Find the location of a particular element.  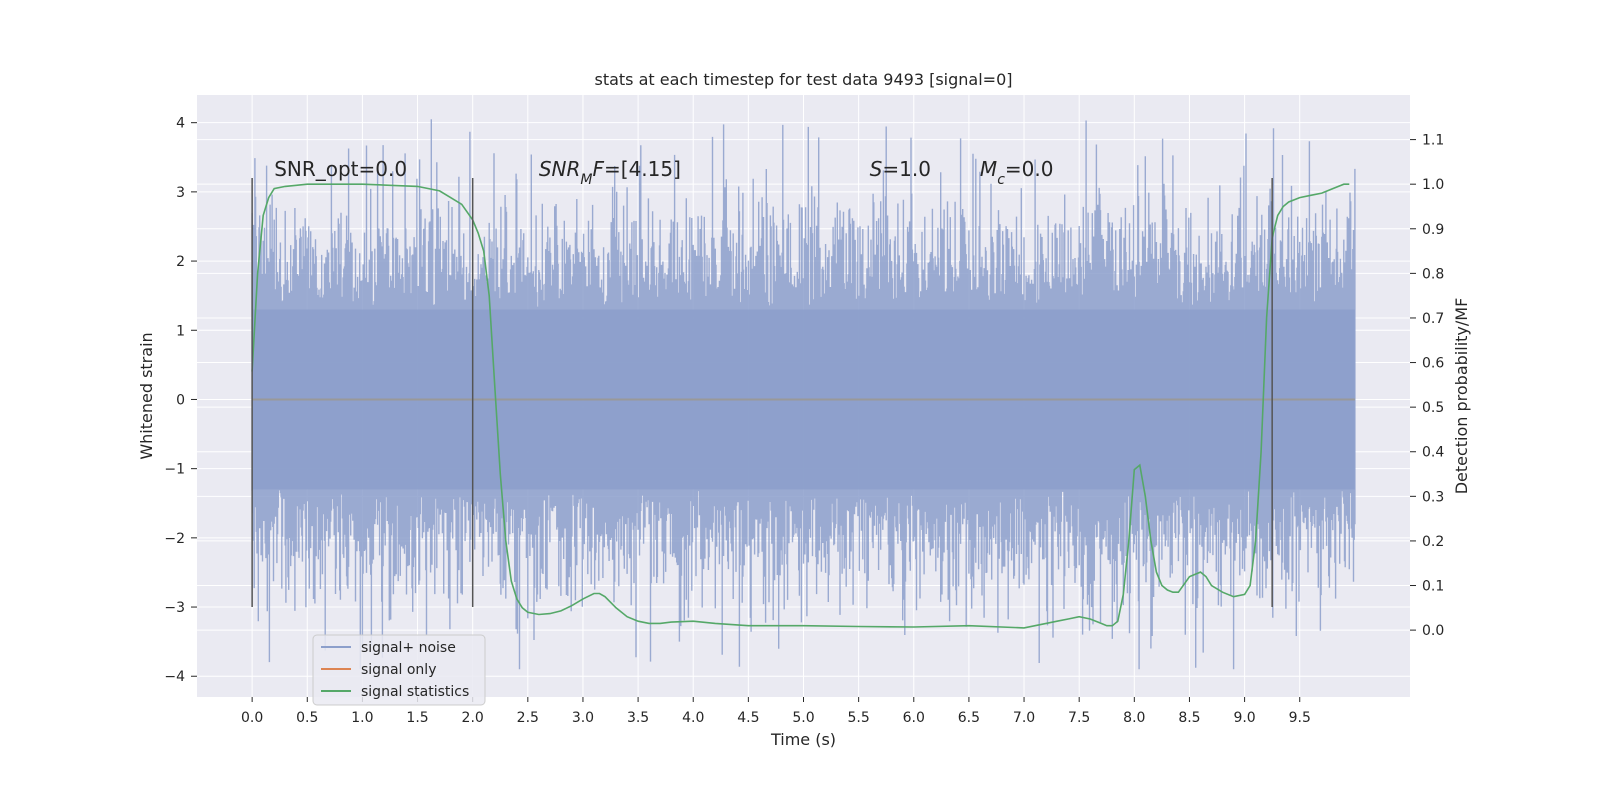

y-right-tick-label: 0.0 is located at coordinates (1433, 631).